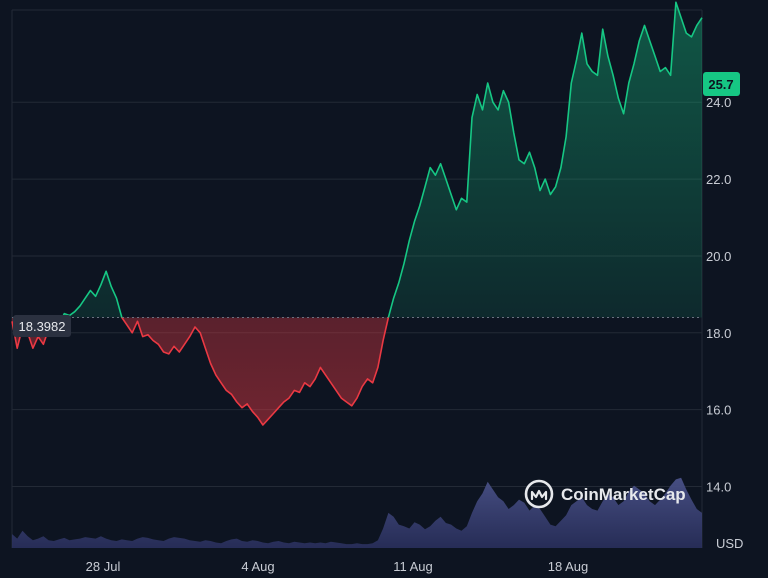  What do you see at coordinates (103, 566) in the screenshot?
I see `x-tick-label: 28 Jul` at bounding box center [103, 566].